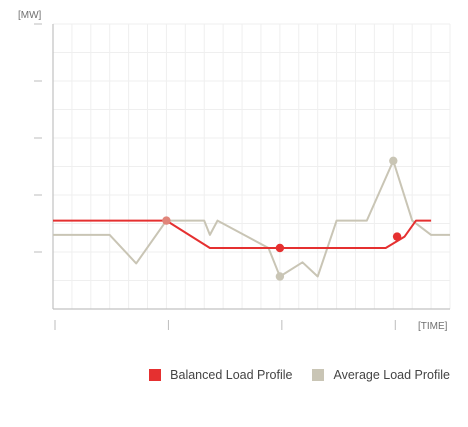 The image size is (468, 427). What do you see at coordinates (242, 234) in the screenshot?
I see `balanced-load-line` at bounding box center [242, 234].